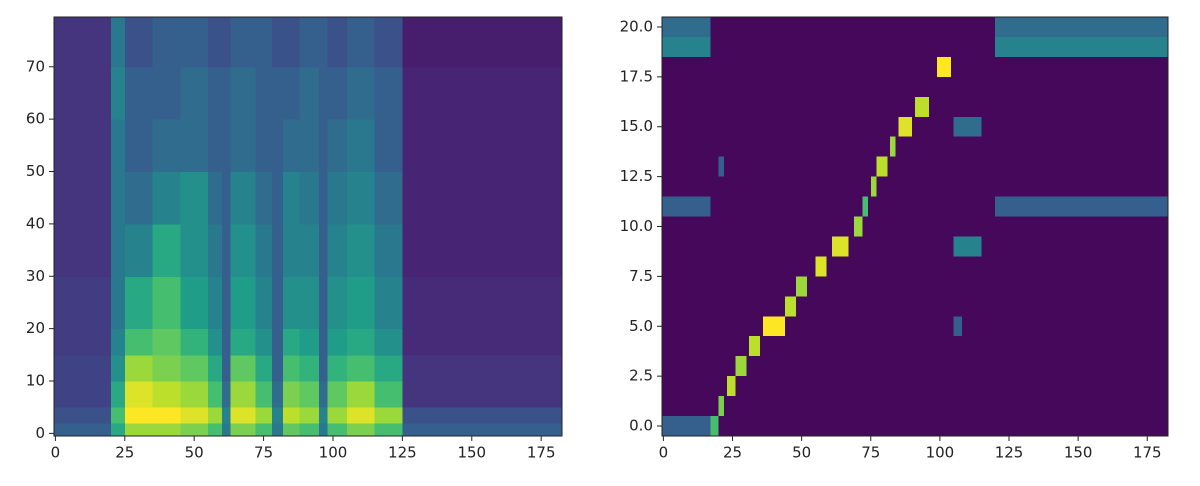  I want to click on y-tick-label: 2.5, so click(641, 376).